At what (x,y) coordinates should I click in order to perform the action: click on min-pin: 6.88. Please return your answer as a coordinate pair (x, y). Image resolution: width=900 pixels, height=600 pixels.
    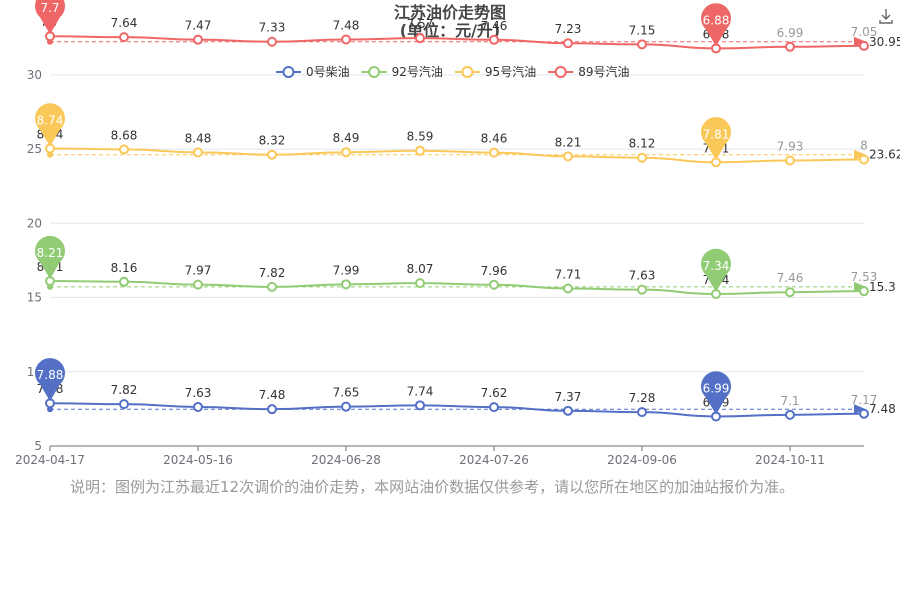
    Looking at the image, I should click on (716, 25).